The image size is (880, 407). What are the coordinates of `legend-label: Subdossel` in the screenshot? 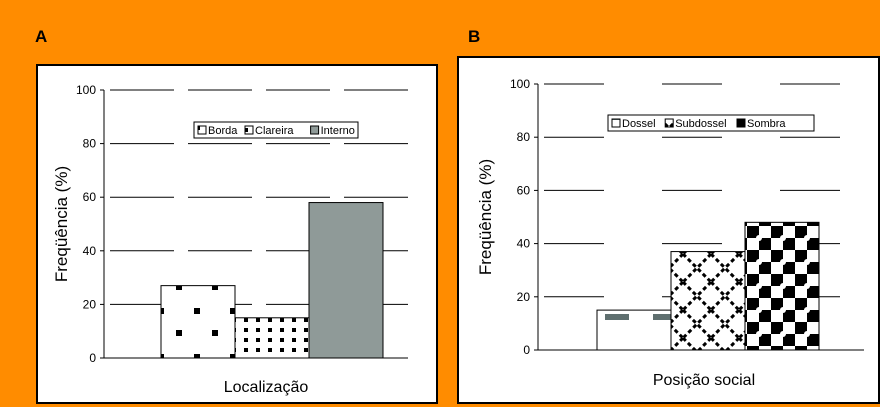 It's located at (700, 124).